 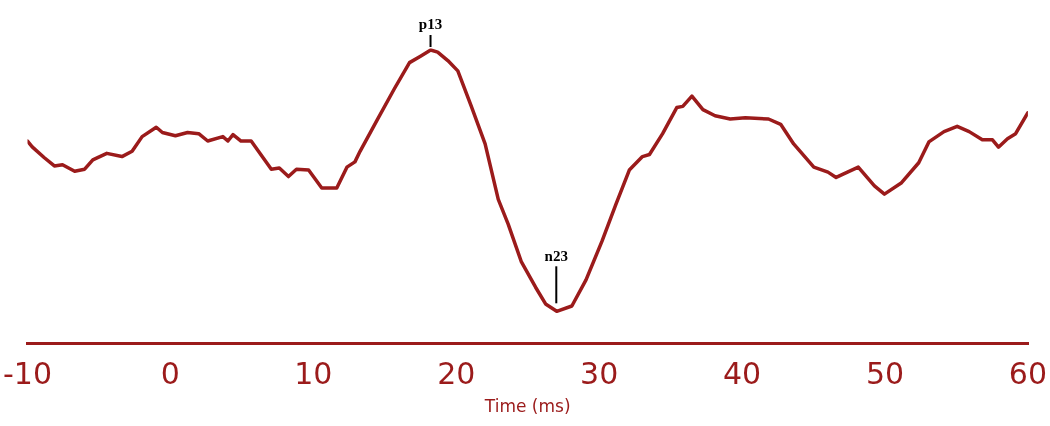 I want to click on x-tick-label: 50, so click(x=885, y=374).